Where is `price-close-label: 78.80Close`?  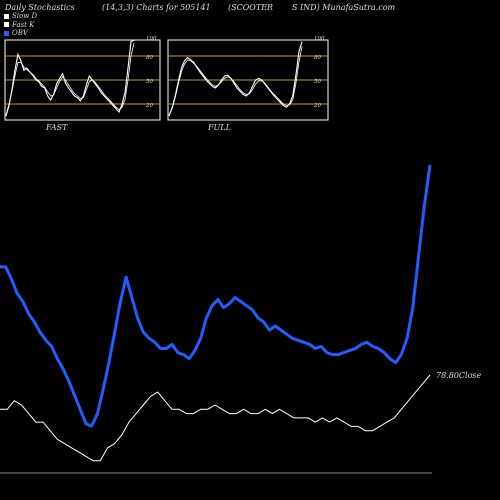
price-close-label: 78.80Close is located at coordinates (459, 375).